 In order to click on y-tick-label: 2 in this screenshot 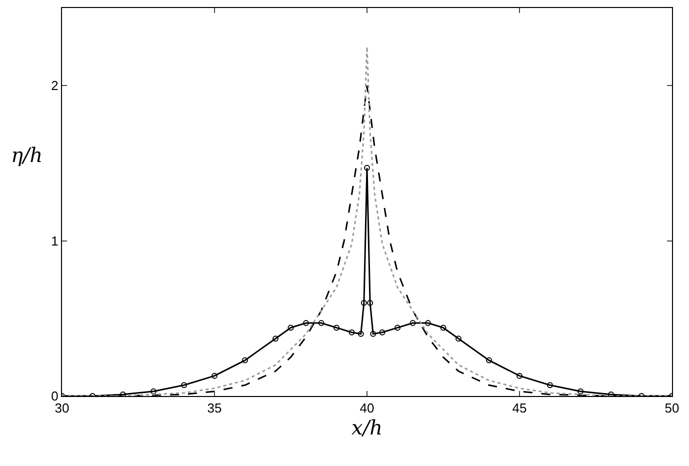, I will do `click(54, 86)`.